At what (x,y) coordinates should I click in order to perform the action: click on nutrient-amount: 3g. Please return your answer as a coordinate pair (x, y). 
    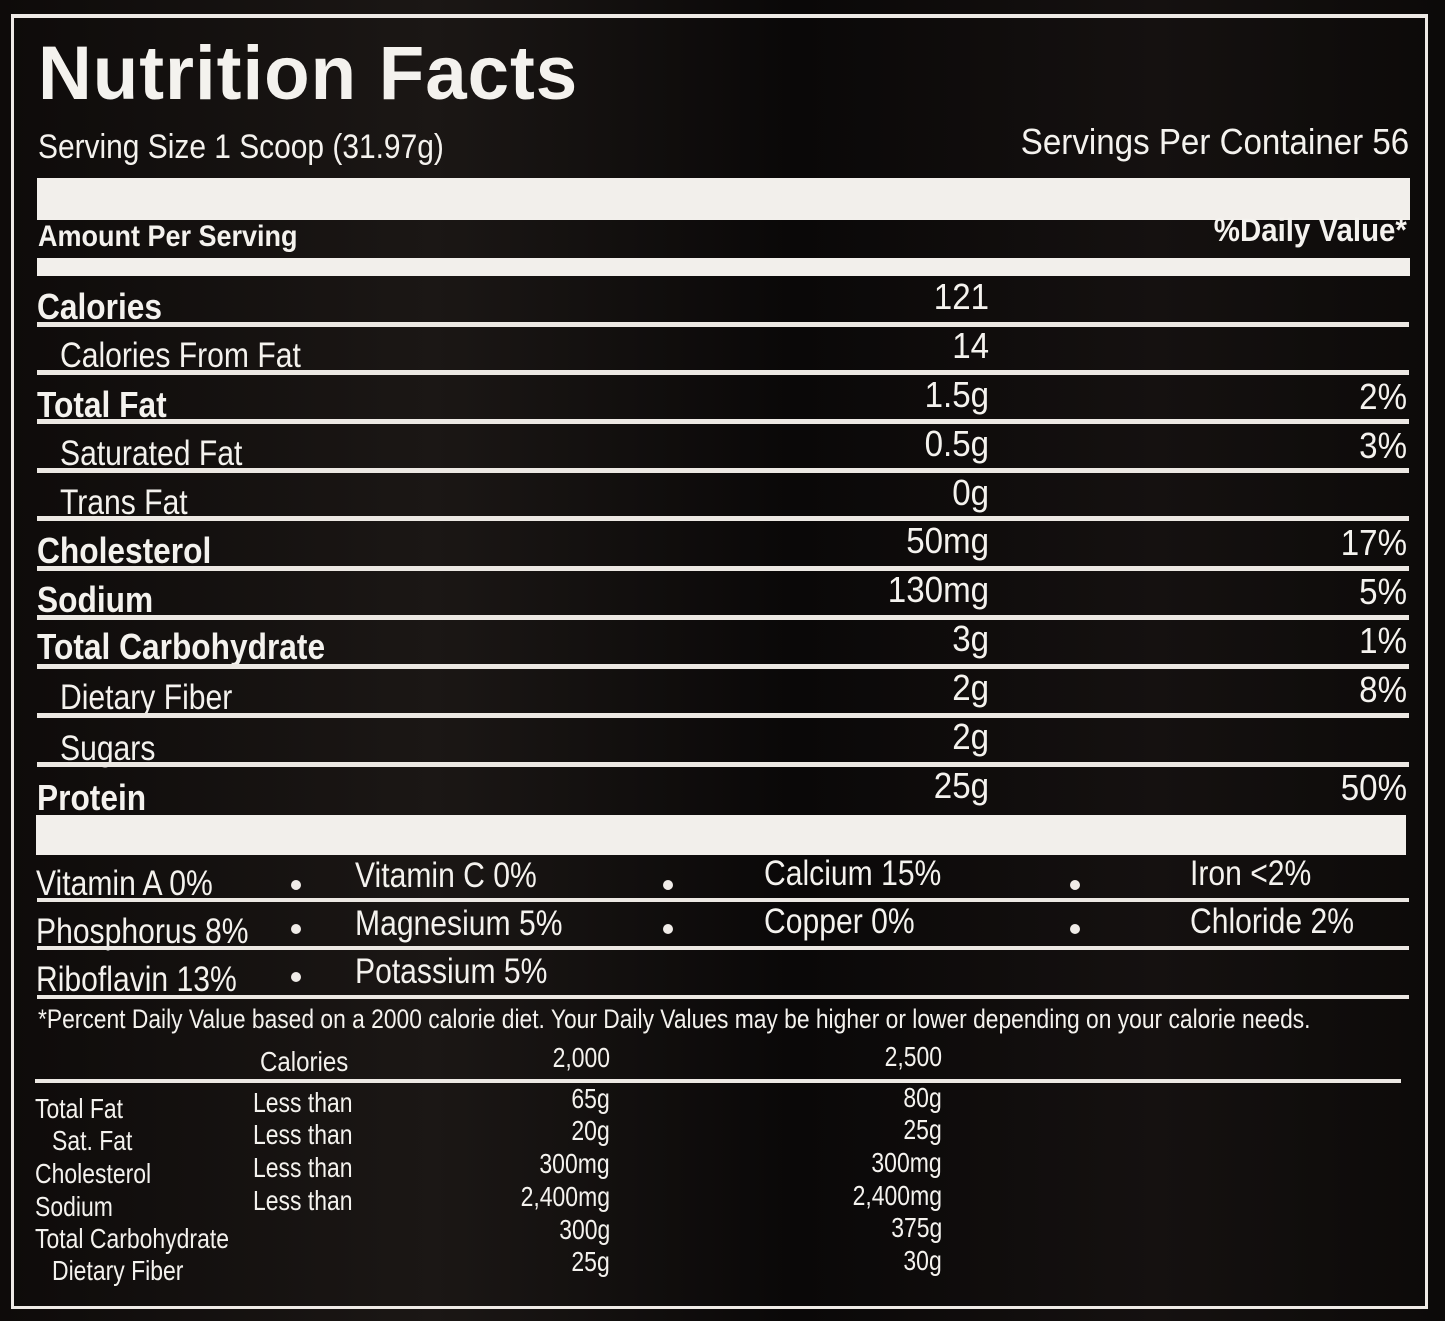
    Looking at the image, I should click on (970, 638).